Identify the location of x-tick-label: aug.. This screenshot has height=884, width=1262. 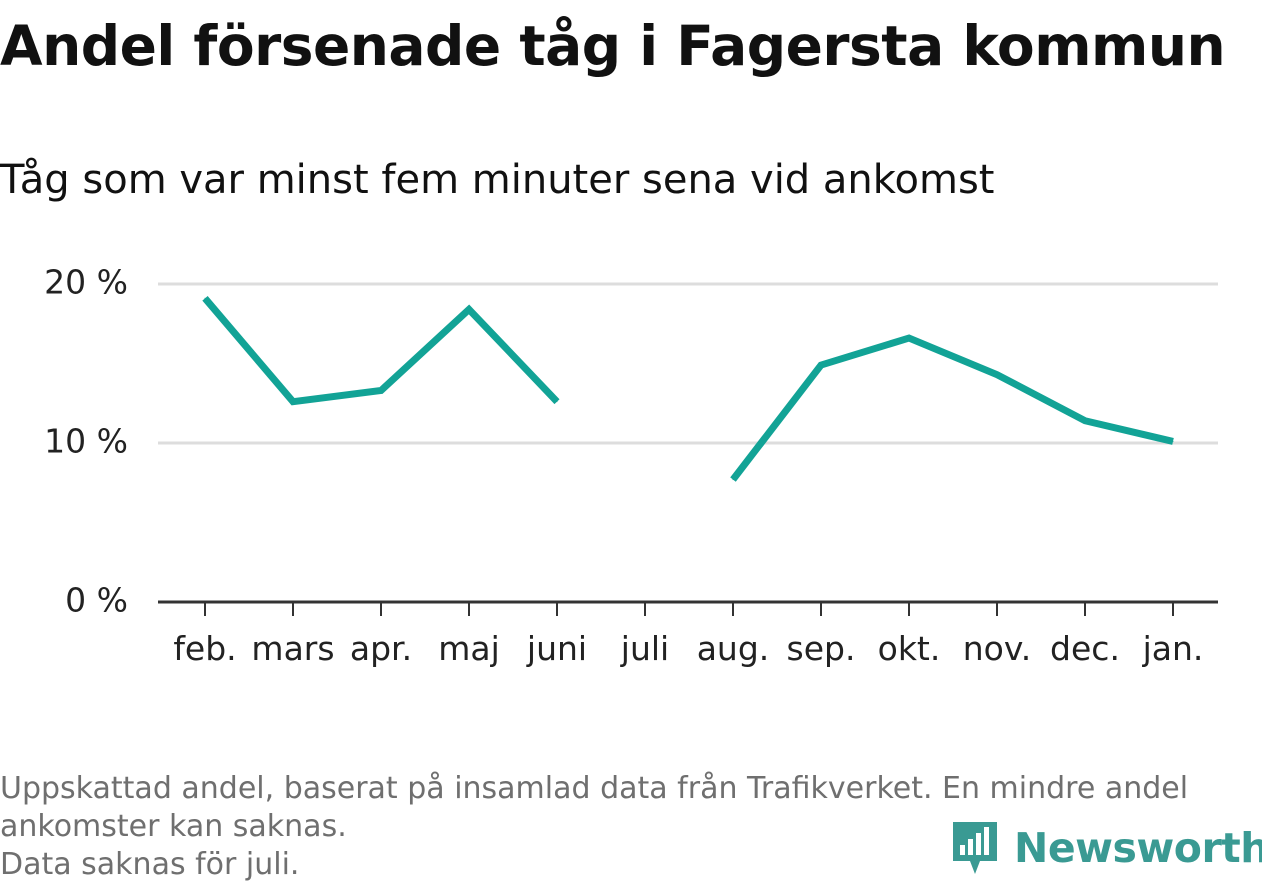
(733, 648).